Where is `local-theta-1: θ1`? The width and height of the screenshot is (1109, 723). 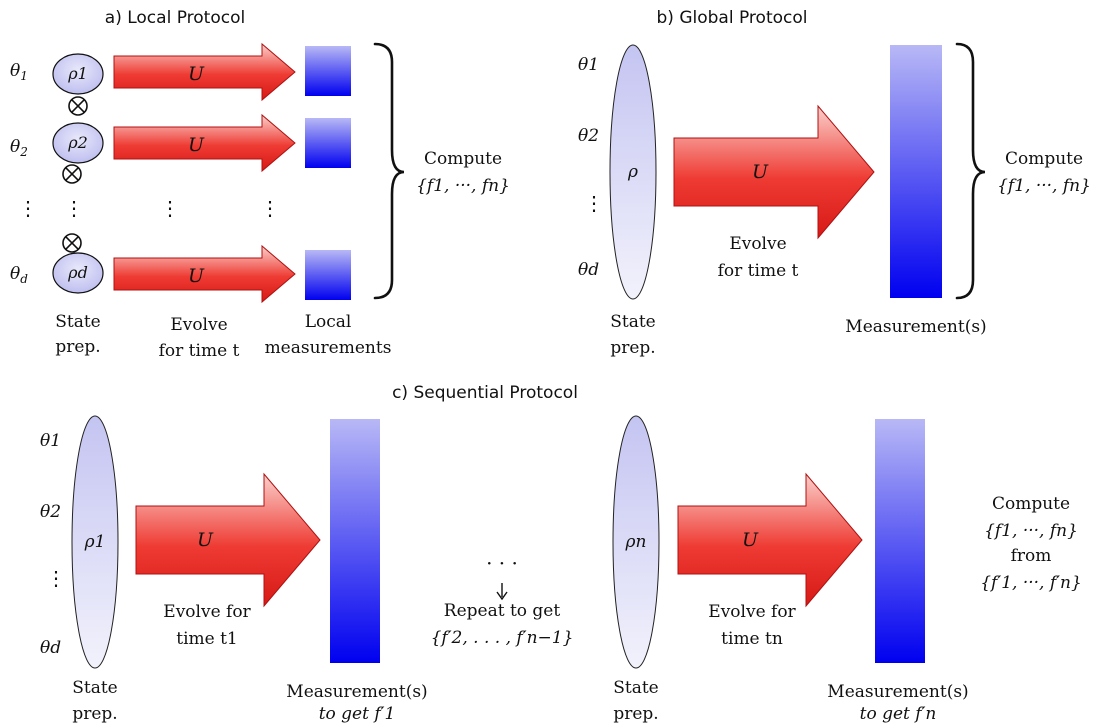
local-theta-1: θ1 is located at coordinates (19, 72).